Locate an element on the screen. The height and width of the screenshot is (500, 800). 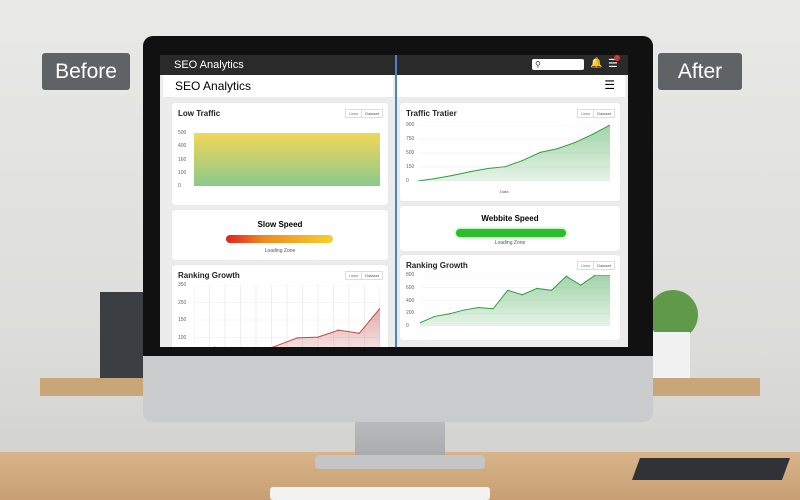
after-label: After is located at coordinates (700, 71).